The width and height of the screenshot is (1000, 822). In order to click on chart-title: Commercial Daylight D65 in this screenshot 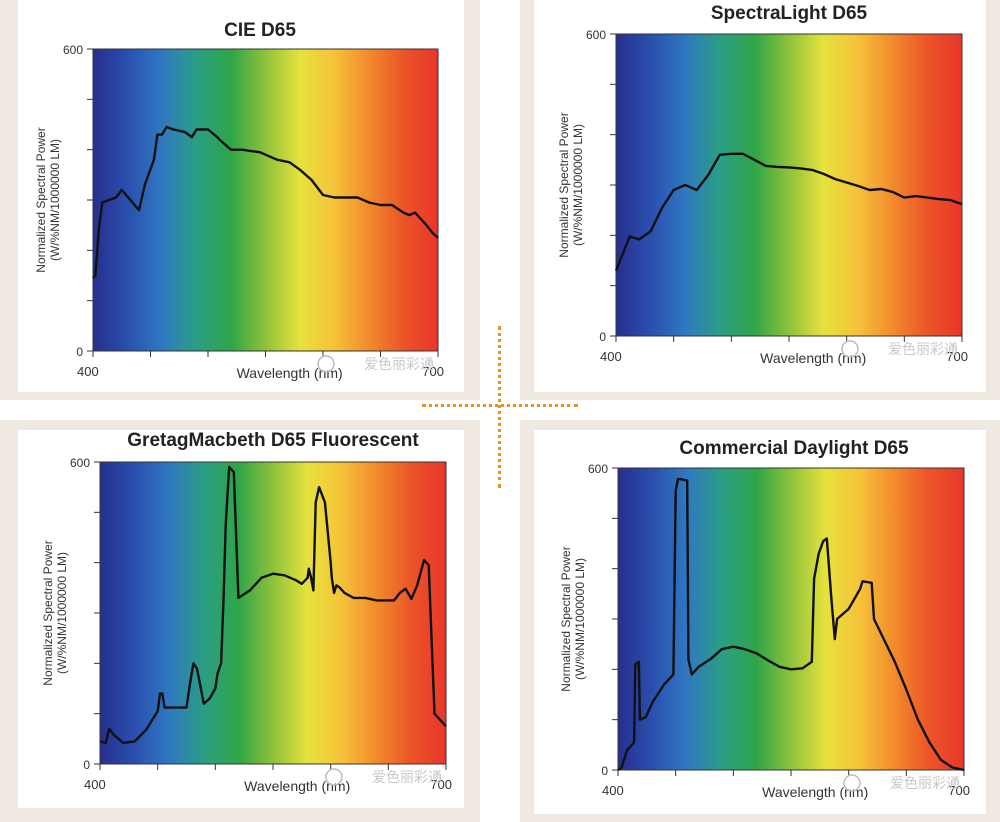, I will do `click(794, 448)`.